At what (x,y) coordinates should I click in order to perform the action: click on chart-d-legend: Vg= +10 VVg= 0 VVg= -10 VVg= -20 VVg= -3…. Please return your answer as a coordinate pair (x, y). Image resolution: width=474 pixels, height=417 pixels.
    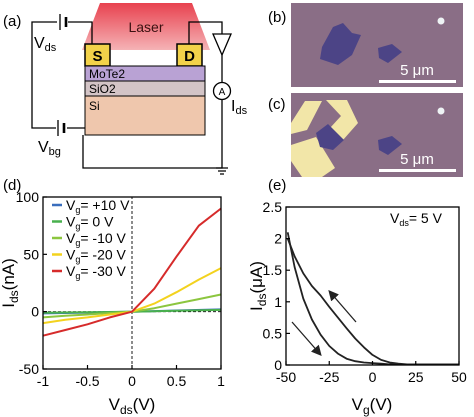
    Looking at the image, I should click on (91, 239).